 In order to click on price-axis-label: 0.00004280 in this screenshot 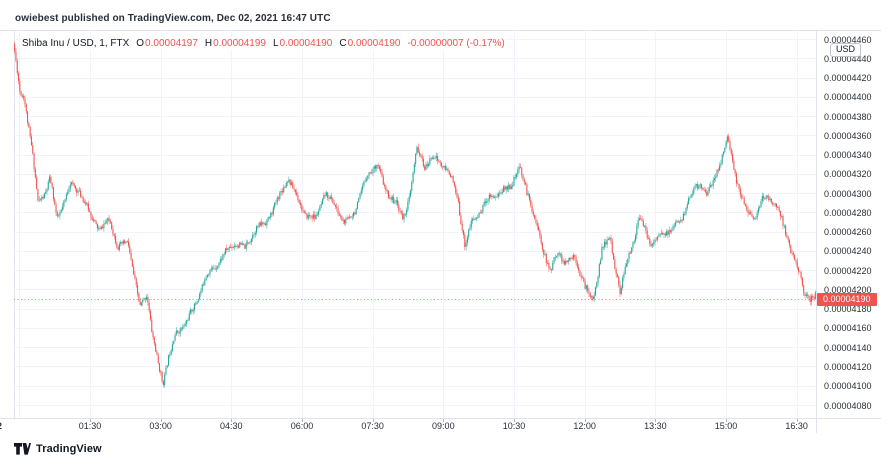, I will do `click(848, 212)`.